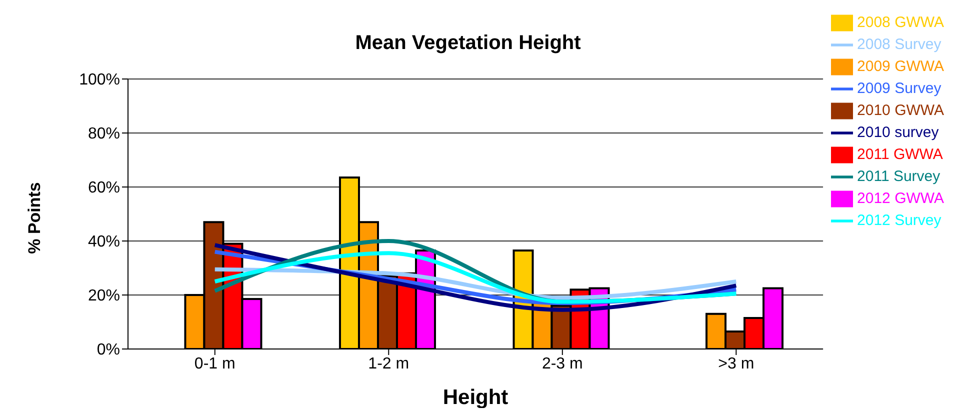 The width and height of the screenshot is (964, 409). I want to click on legend-label: 2012 GWWA, so click(900, 198).